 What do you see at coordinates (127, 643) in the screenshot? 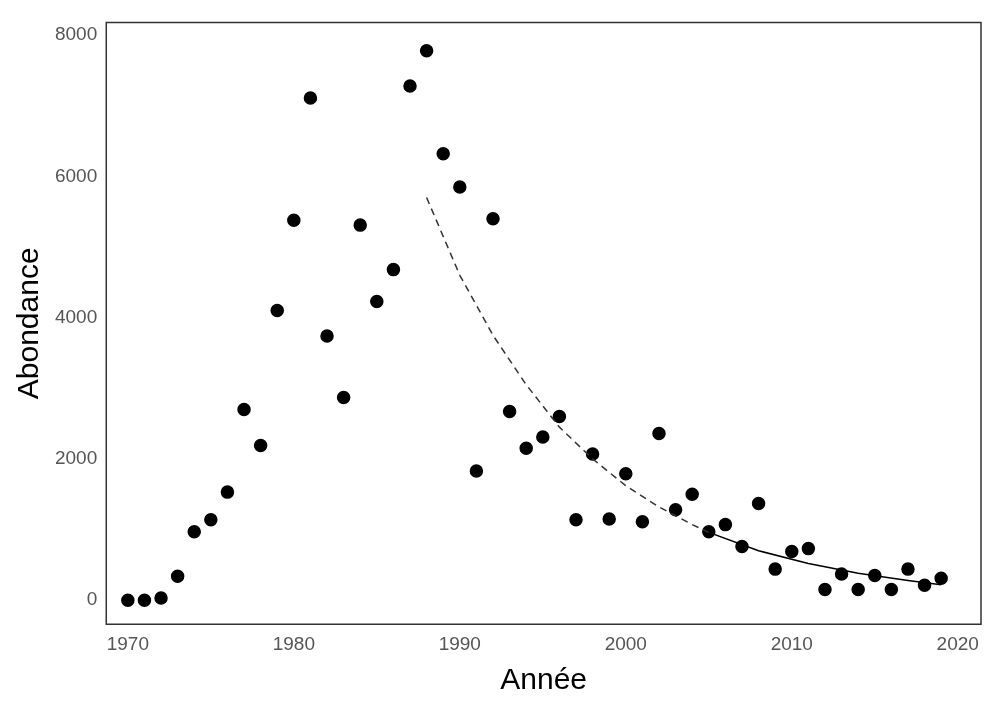
I see `x-tick-label: 1970` at bounding box center [127, 643].